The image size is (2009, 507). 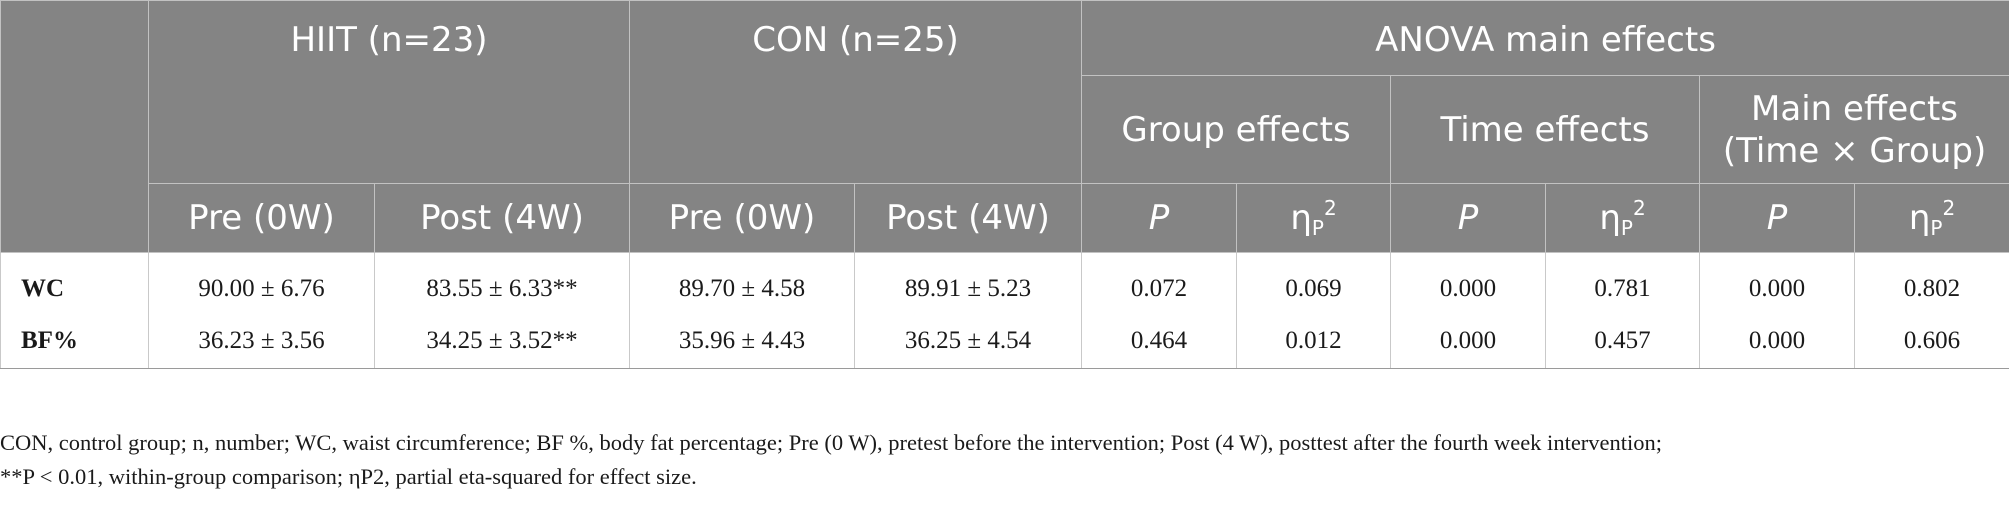 I want to click on cell-con-pre: 89.70 ± 4.58, so click(x=742, y=283).